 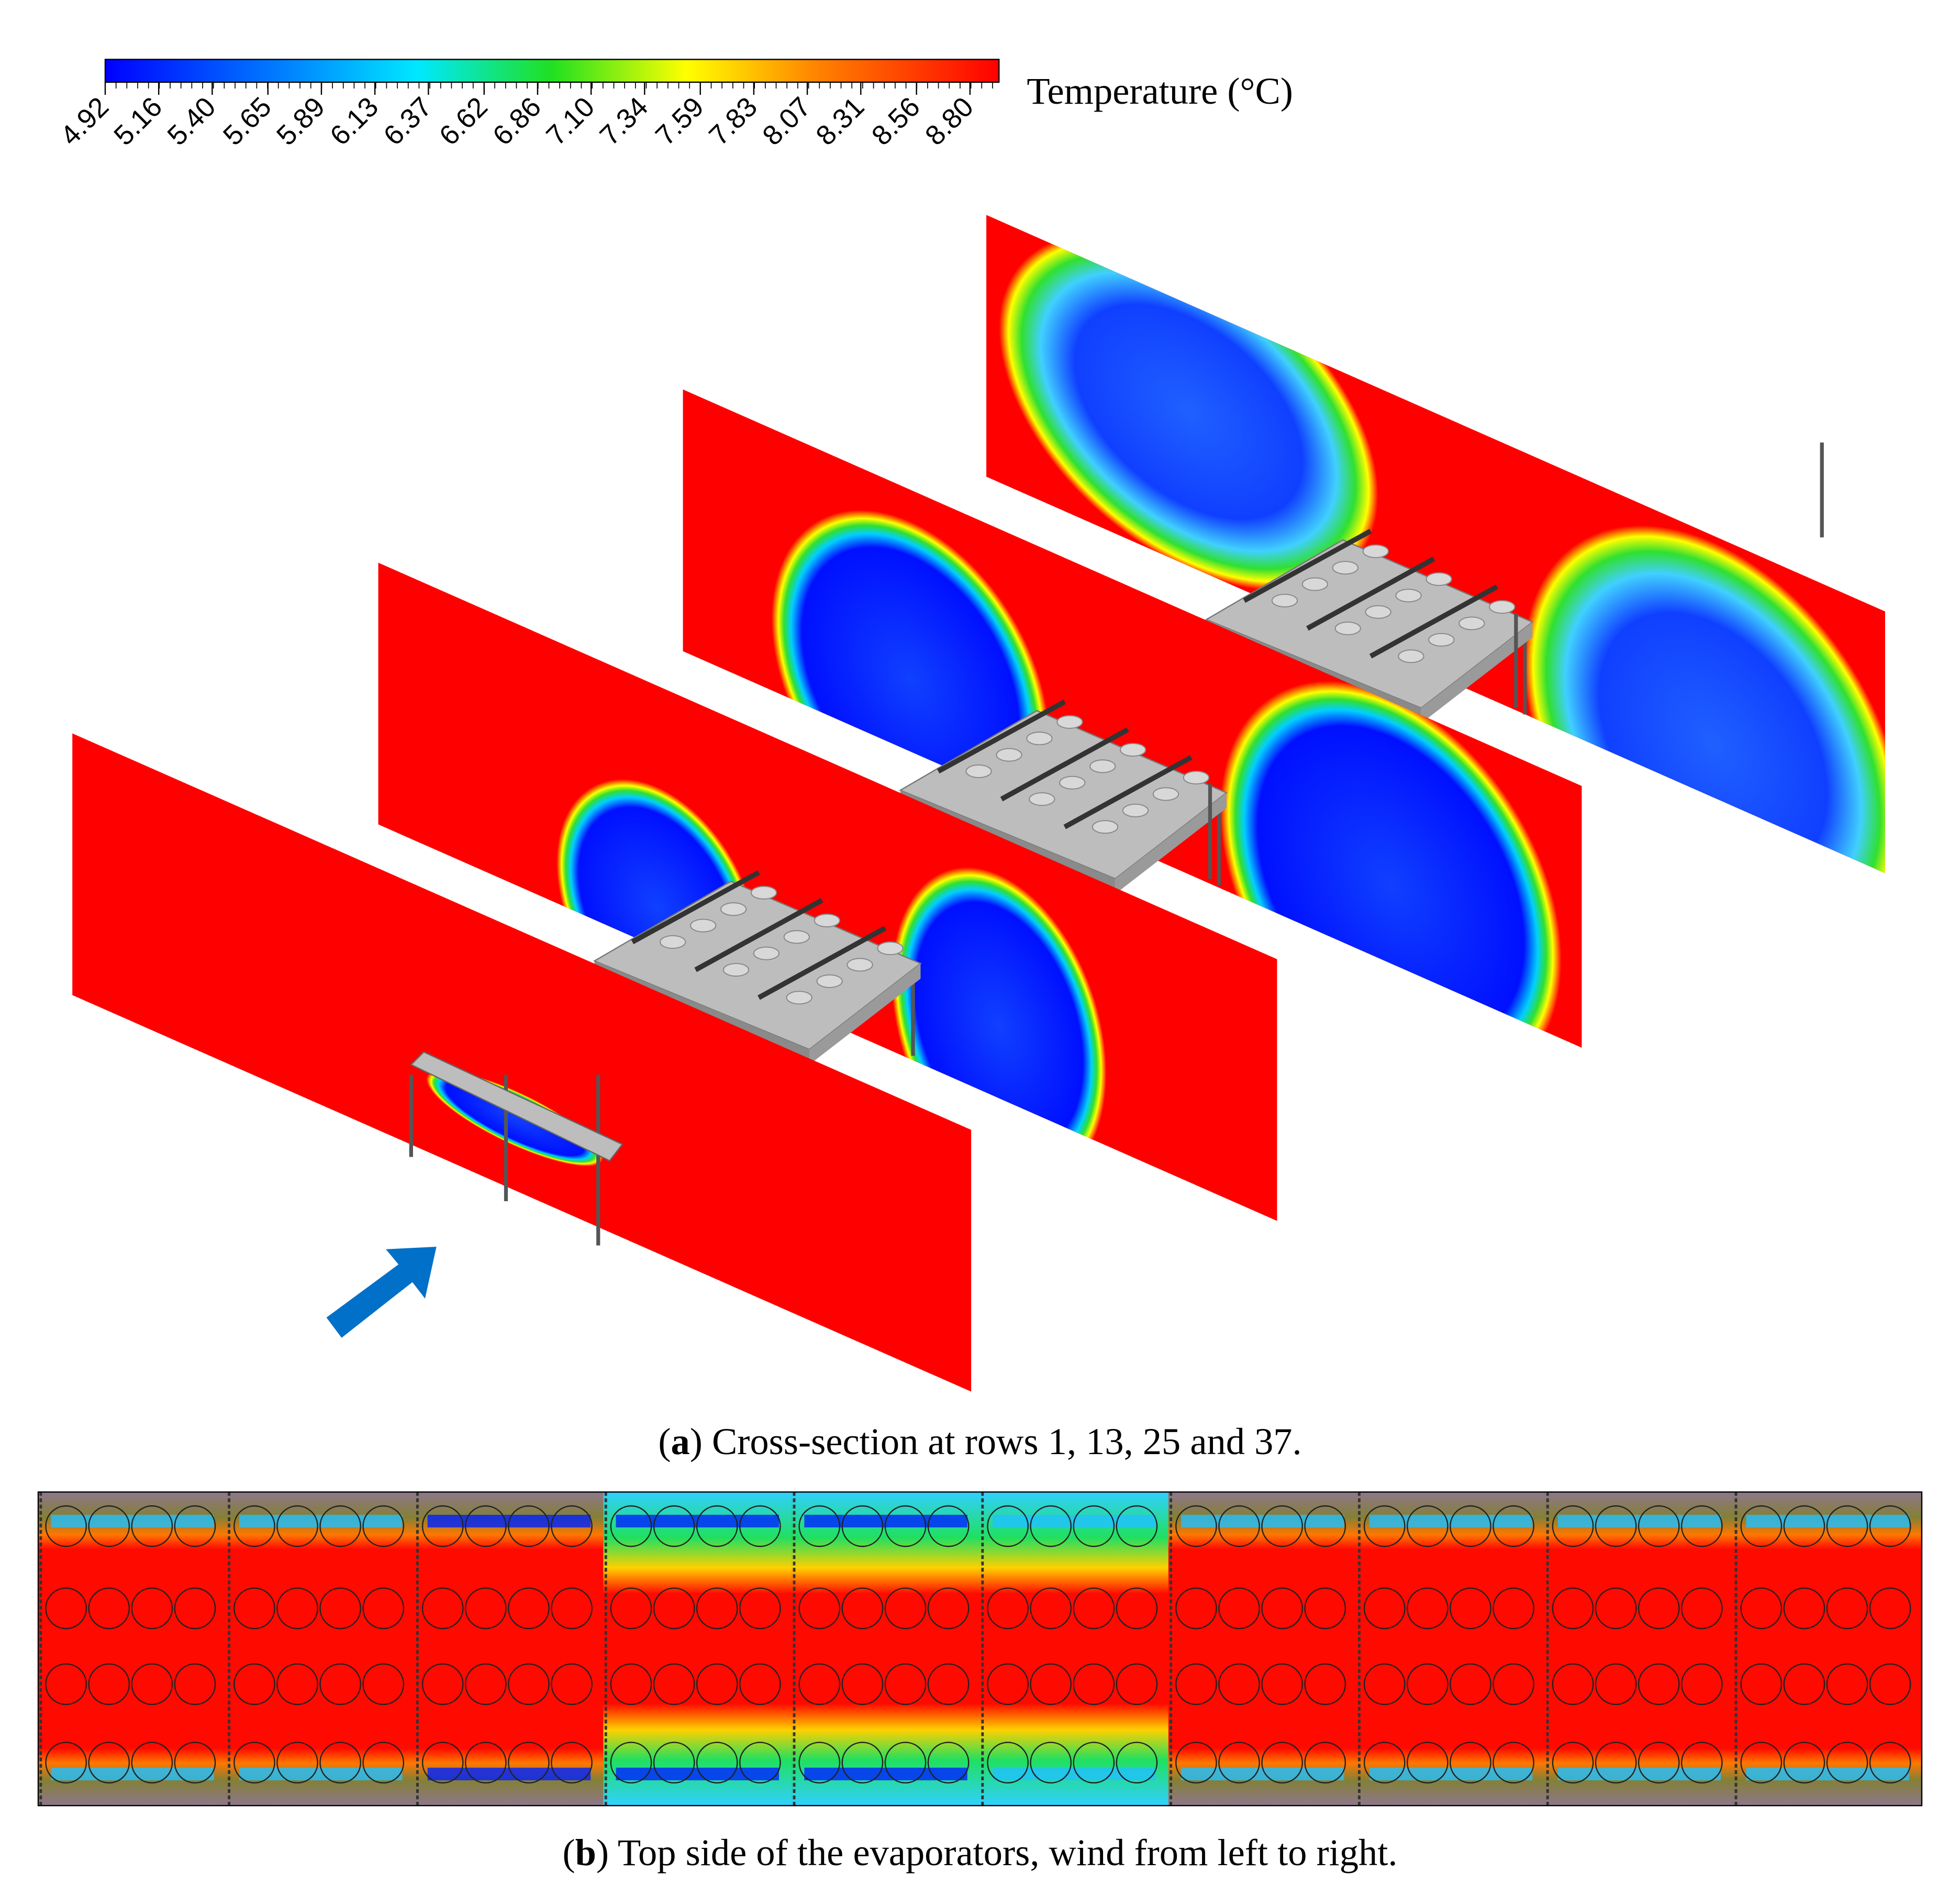 I want to click on evaporator, so click(x=516, y=1148).